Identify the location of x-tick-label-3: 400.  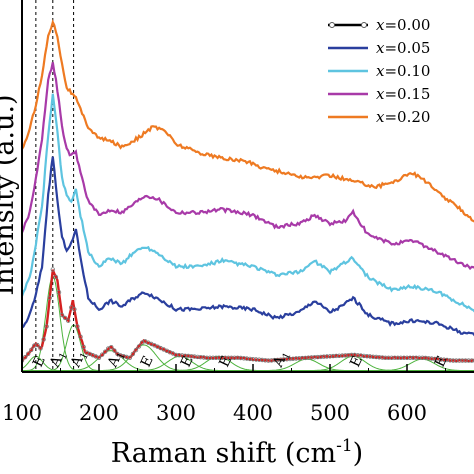
(253, 413).